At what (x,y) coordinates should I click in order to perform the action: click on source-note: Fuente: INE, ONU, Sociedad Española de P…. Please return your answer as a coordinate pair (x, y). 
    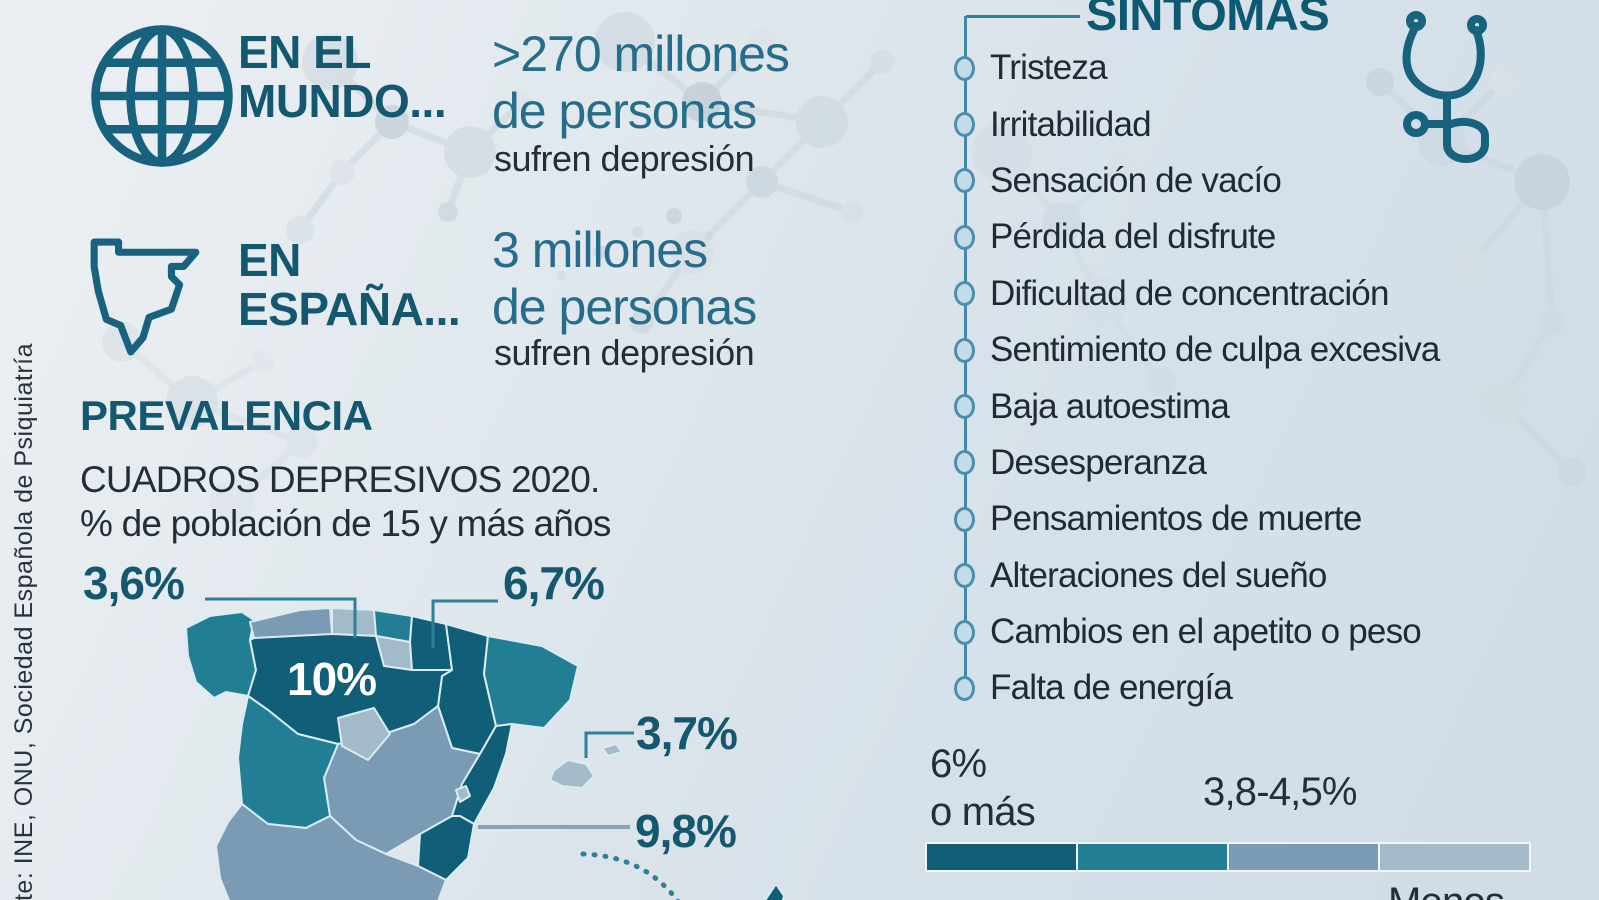
    Looking at the image, I should click on (24, 621).